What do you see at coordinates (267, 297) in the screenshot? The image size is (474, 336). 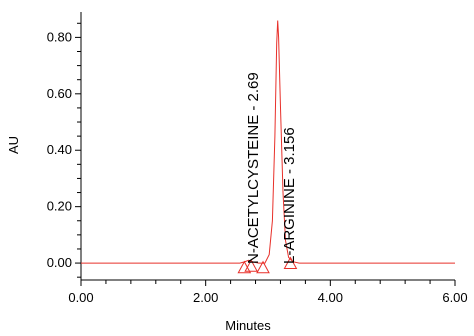 I see `x-tick-labels: 0.00 2.00 4.00 6.00` at bounding box center [267, 297].